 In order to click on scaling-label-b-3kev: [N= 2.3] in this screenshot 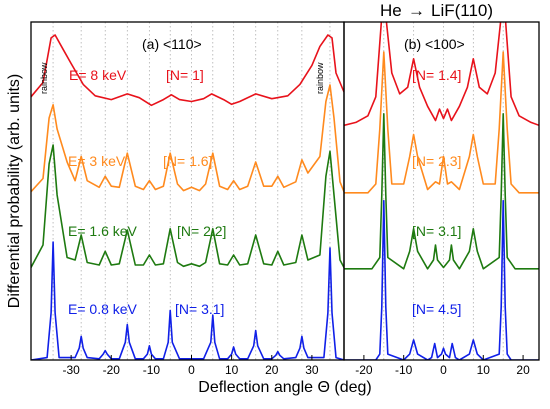, I will do `click(436, 161)`.